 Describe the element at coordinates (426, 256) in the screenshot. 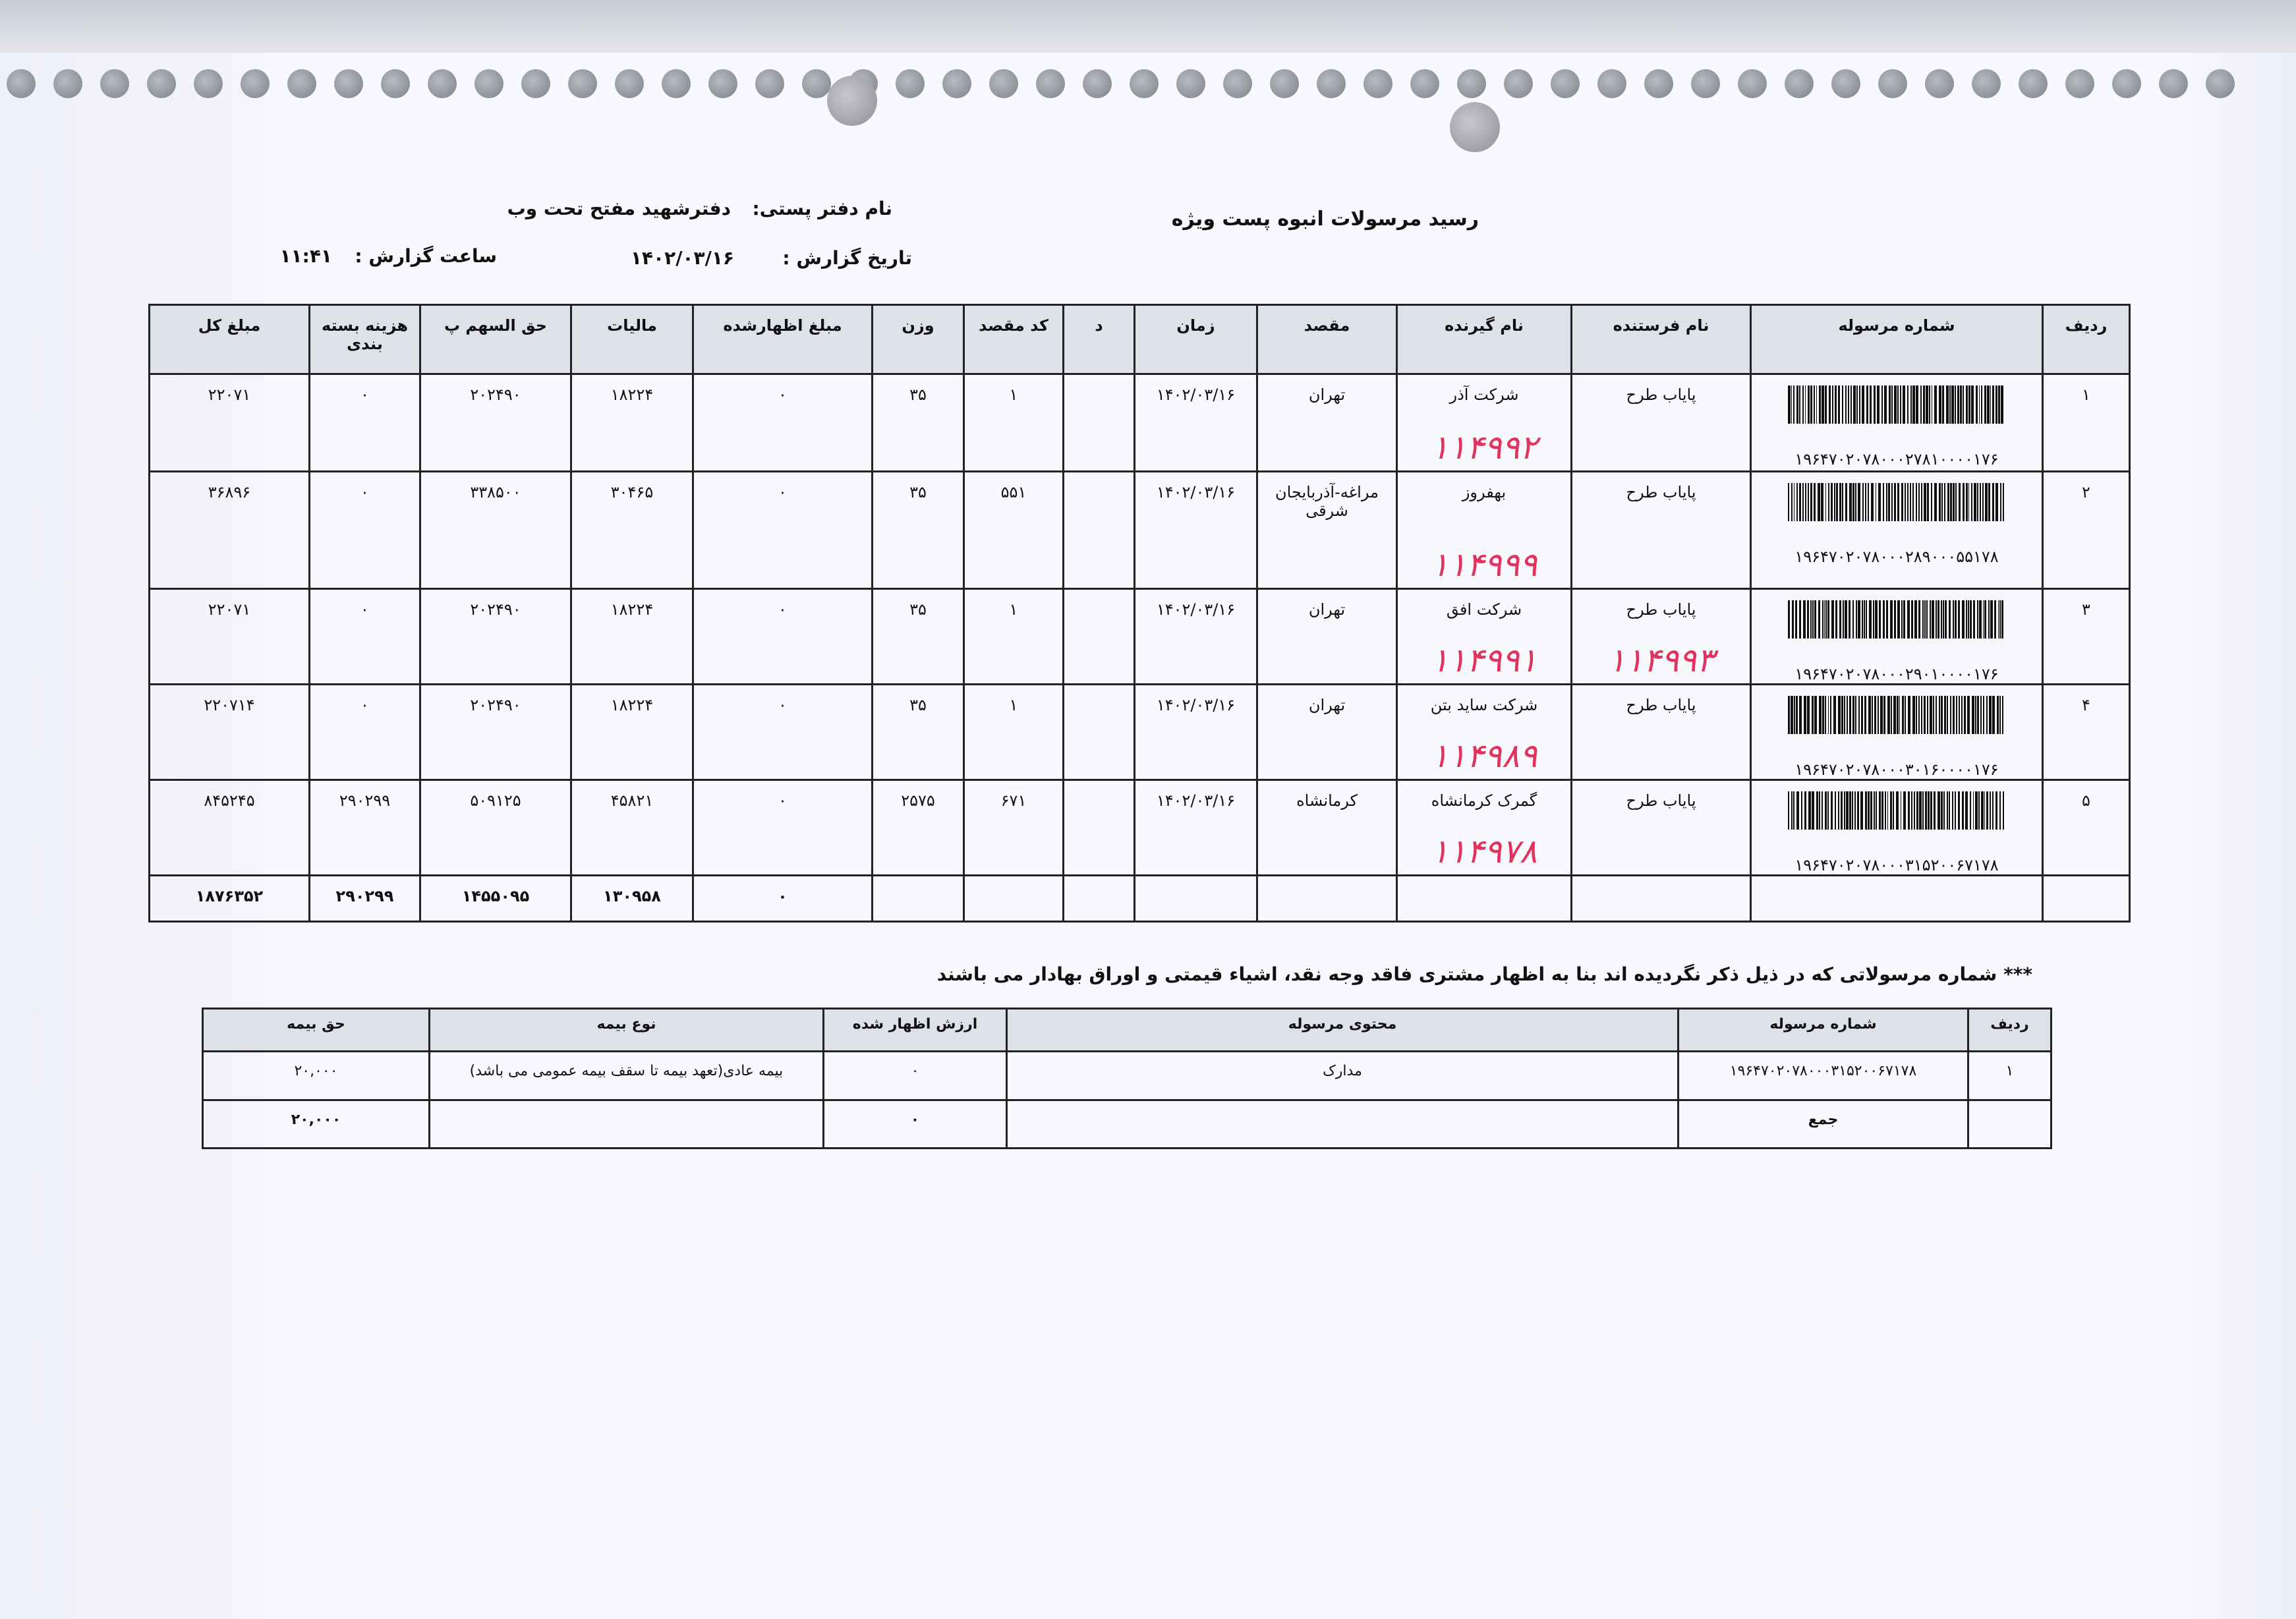

I see `report-time-label: ساعت گزارش :` at that location.